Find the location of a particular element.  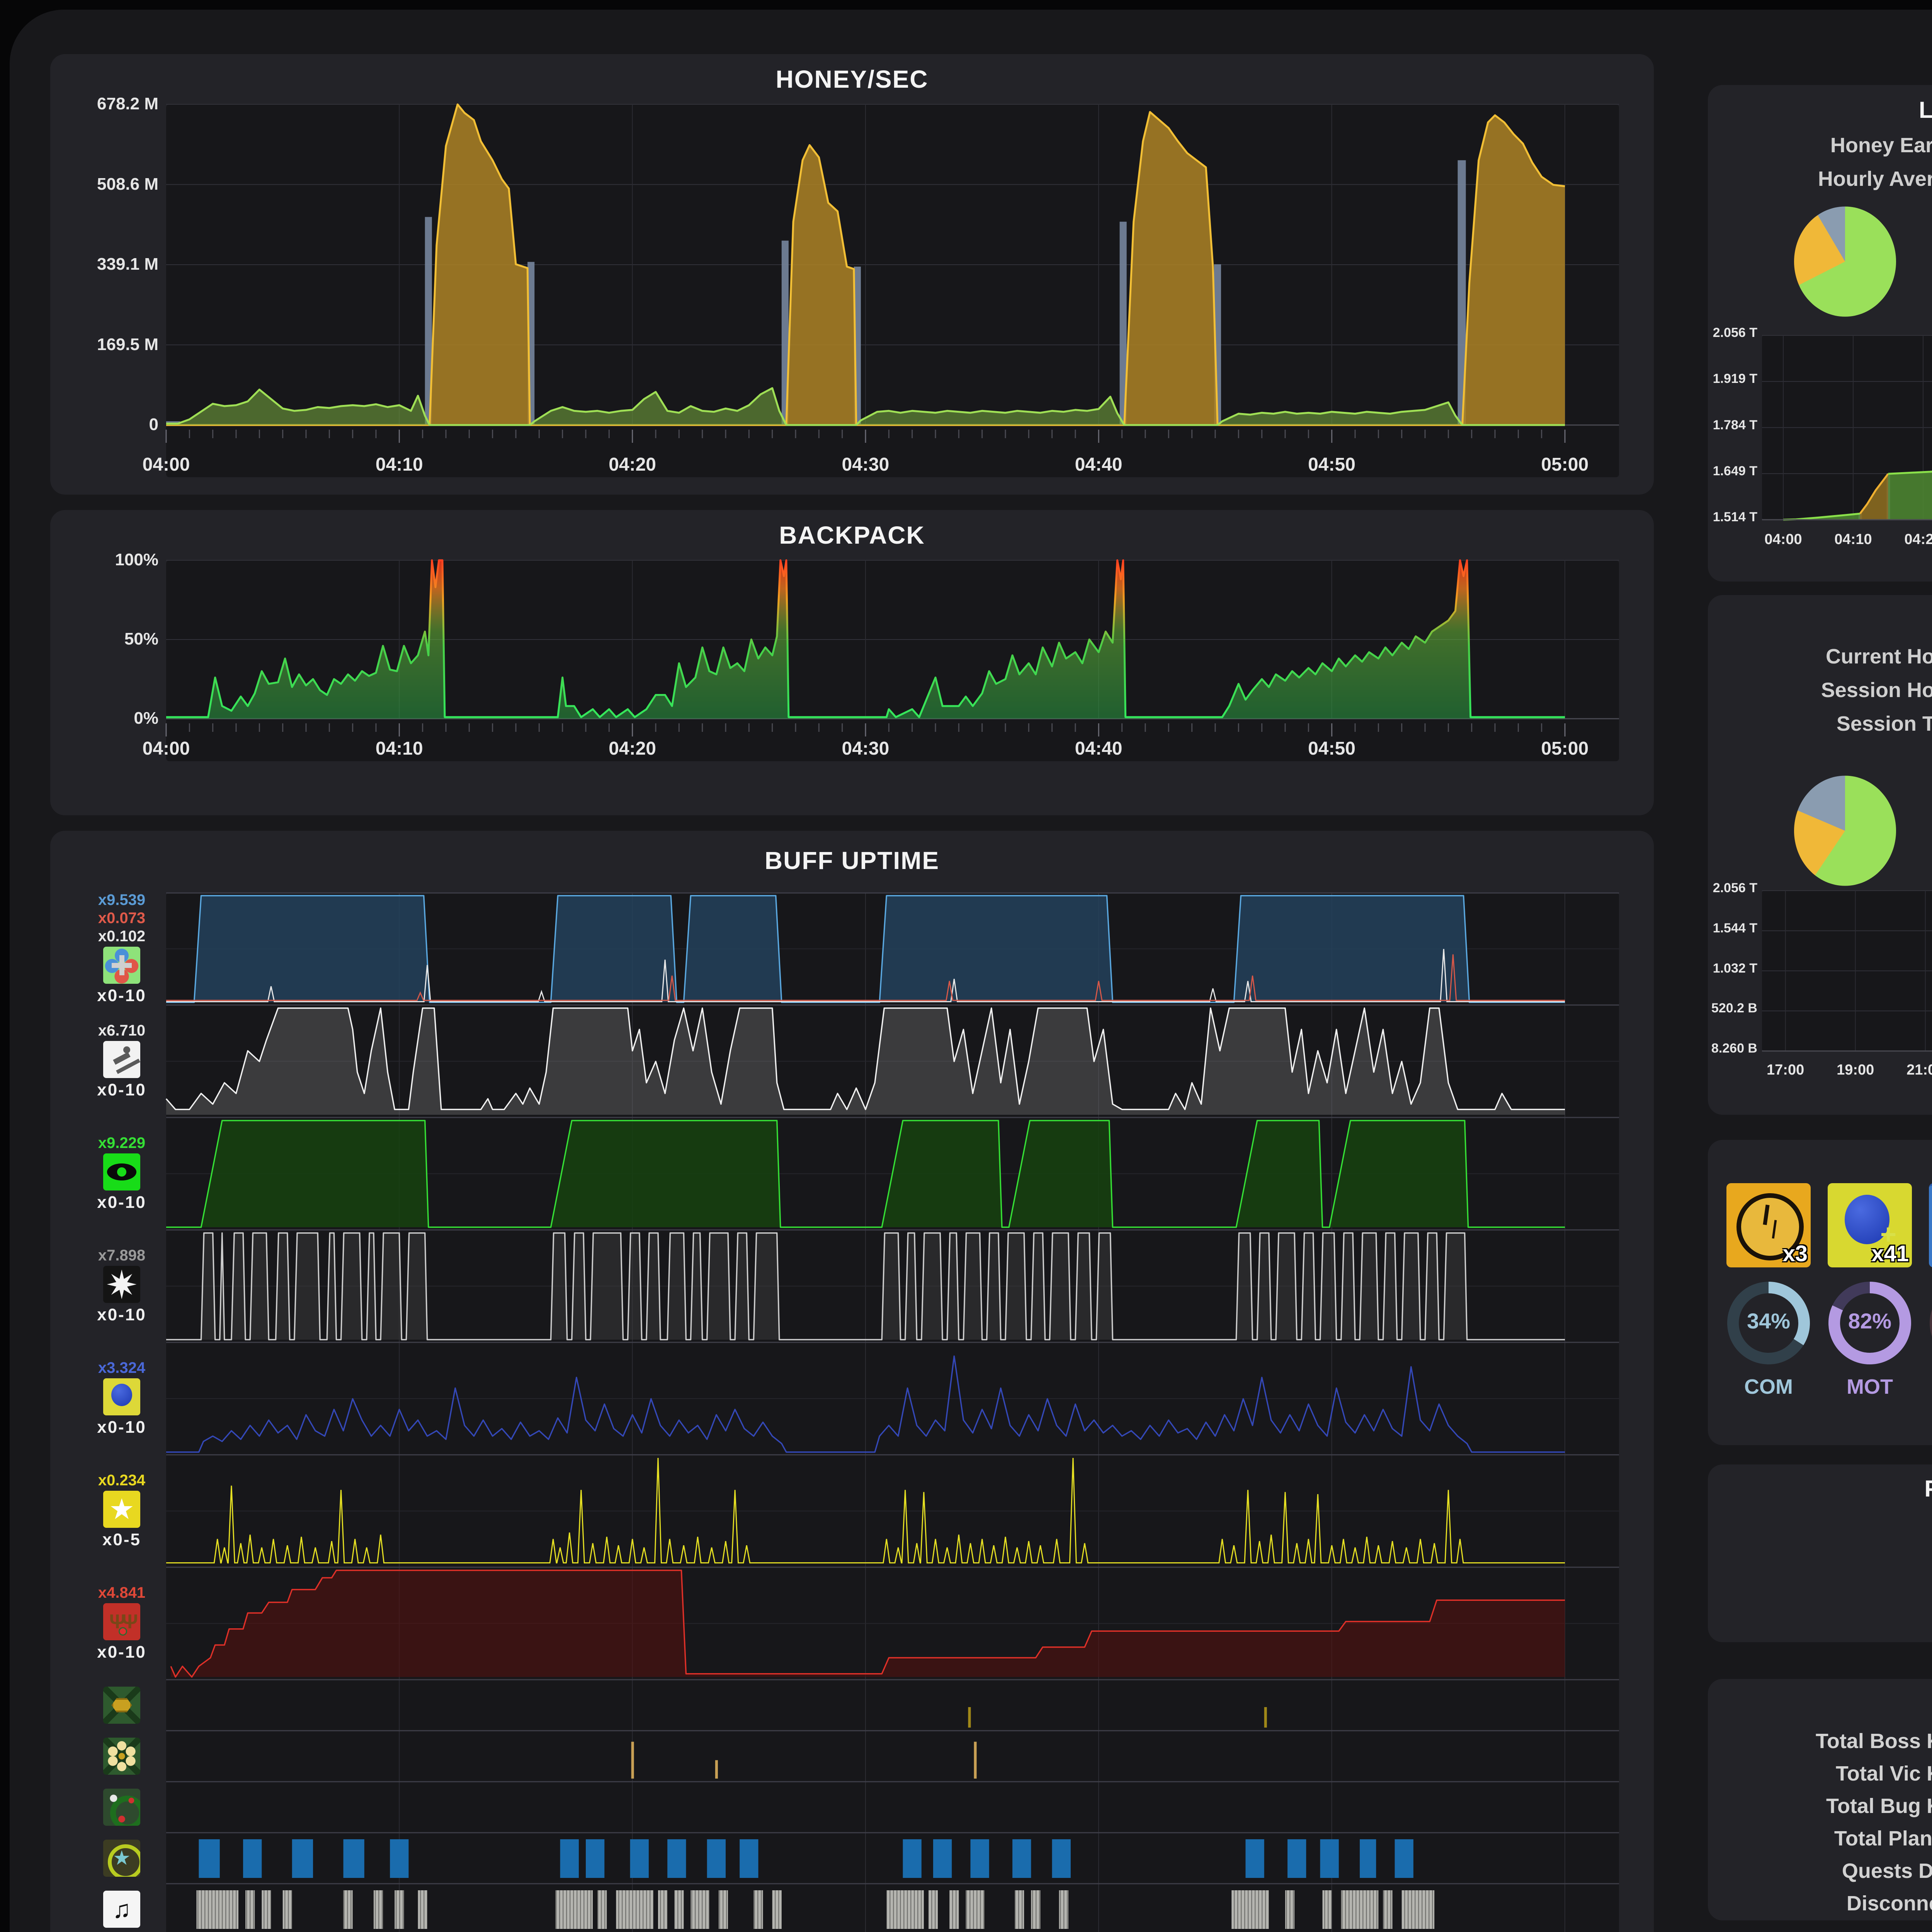

y-tick-label: 50% is located at coordinates (141, 638).